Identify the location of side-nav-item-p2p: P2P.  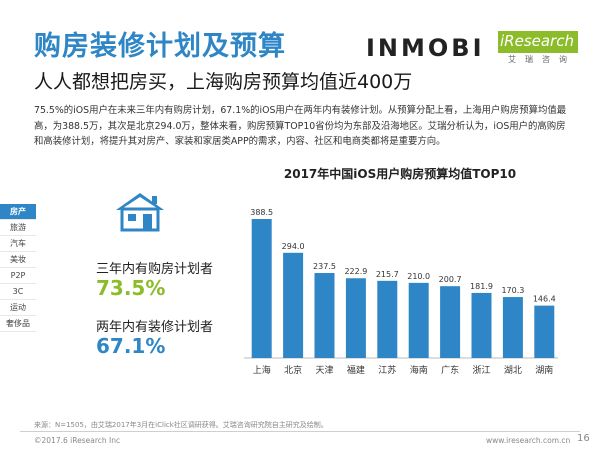
(18, 276).